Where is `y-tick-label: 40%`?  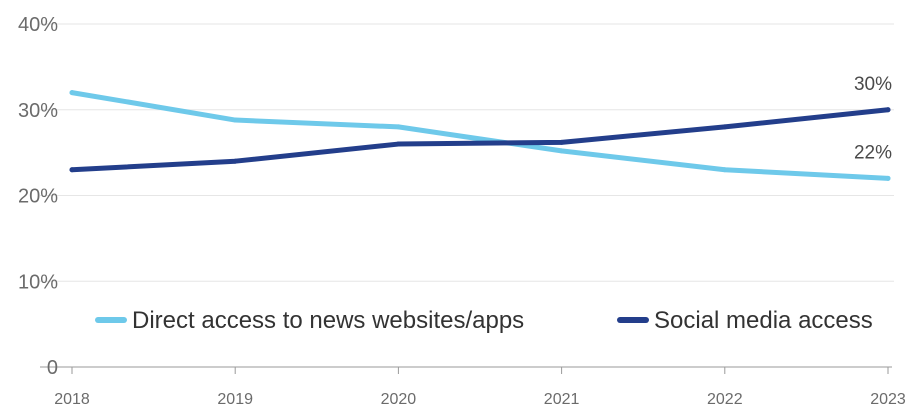 y-tick-label: 40% is located at coordinates (38, 25).